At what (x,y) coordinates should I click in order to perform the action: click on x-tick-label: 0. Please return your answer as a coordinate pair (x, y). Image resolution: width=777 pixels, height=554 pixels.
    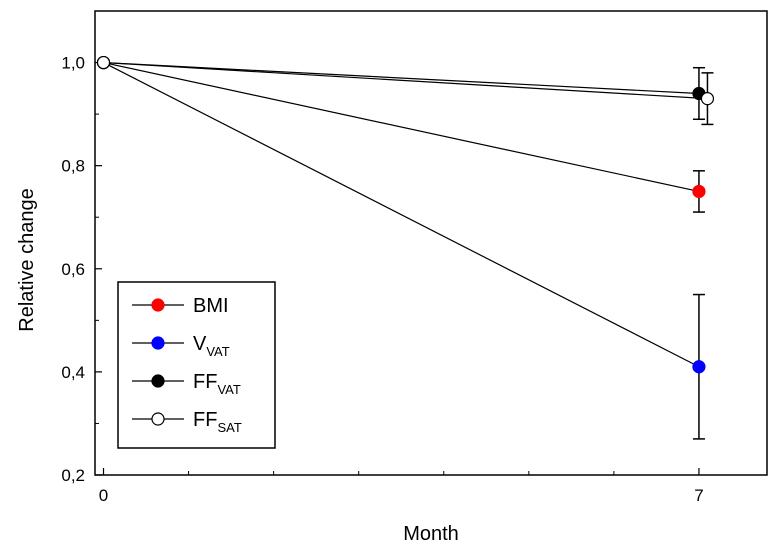
    Looking at the image, I should click on (103, 495).